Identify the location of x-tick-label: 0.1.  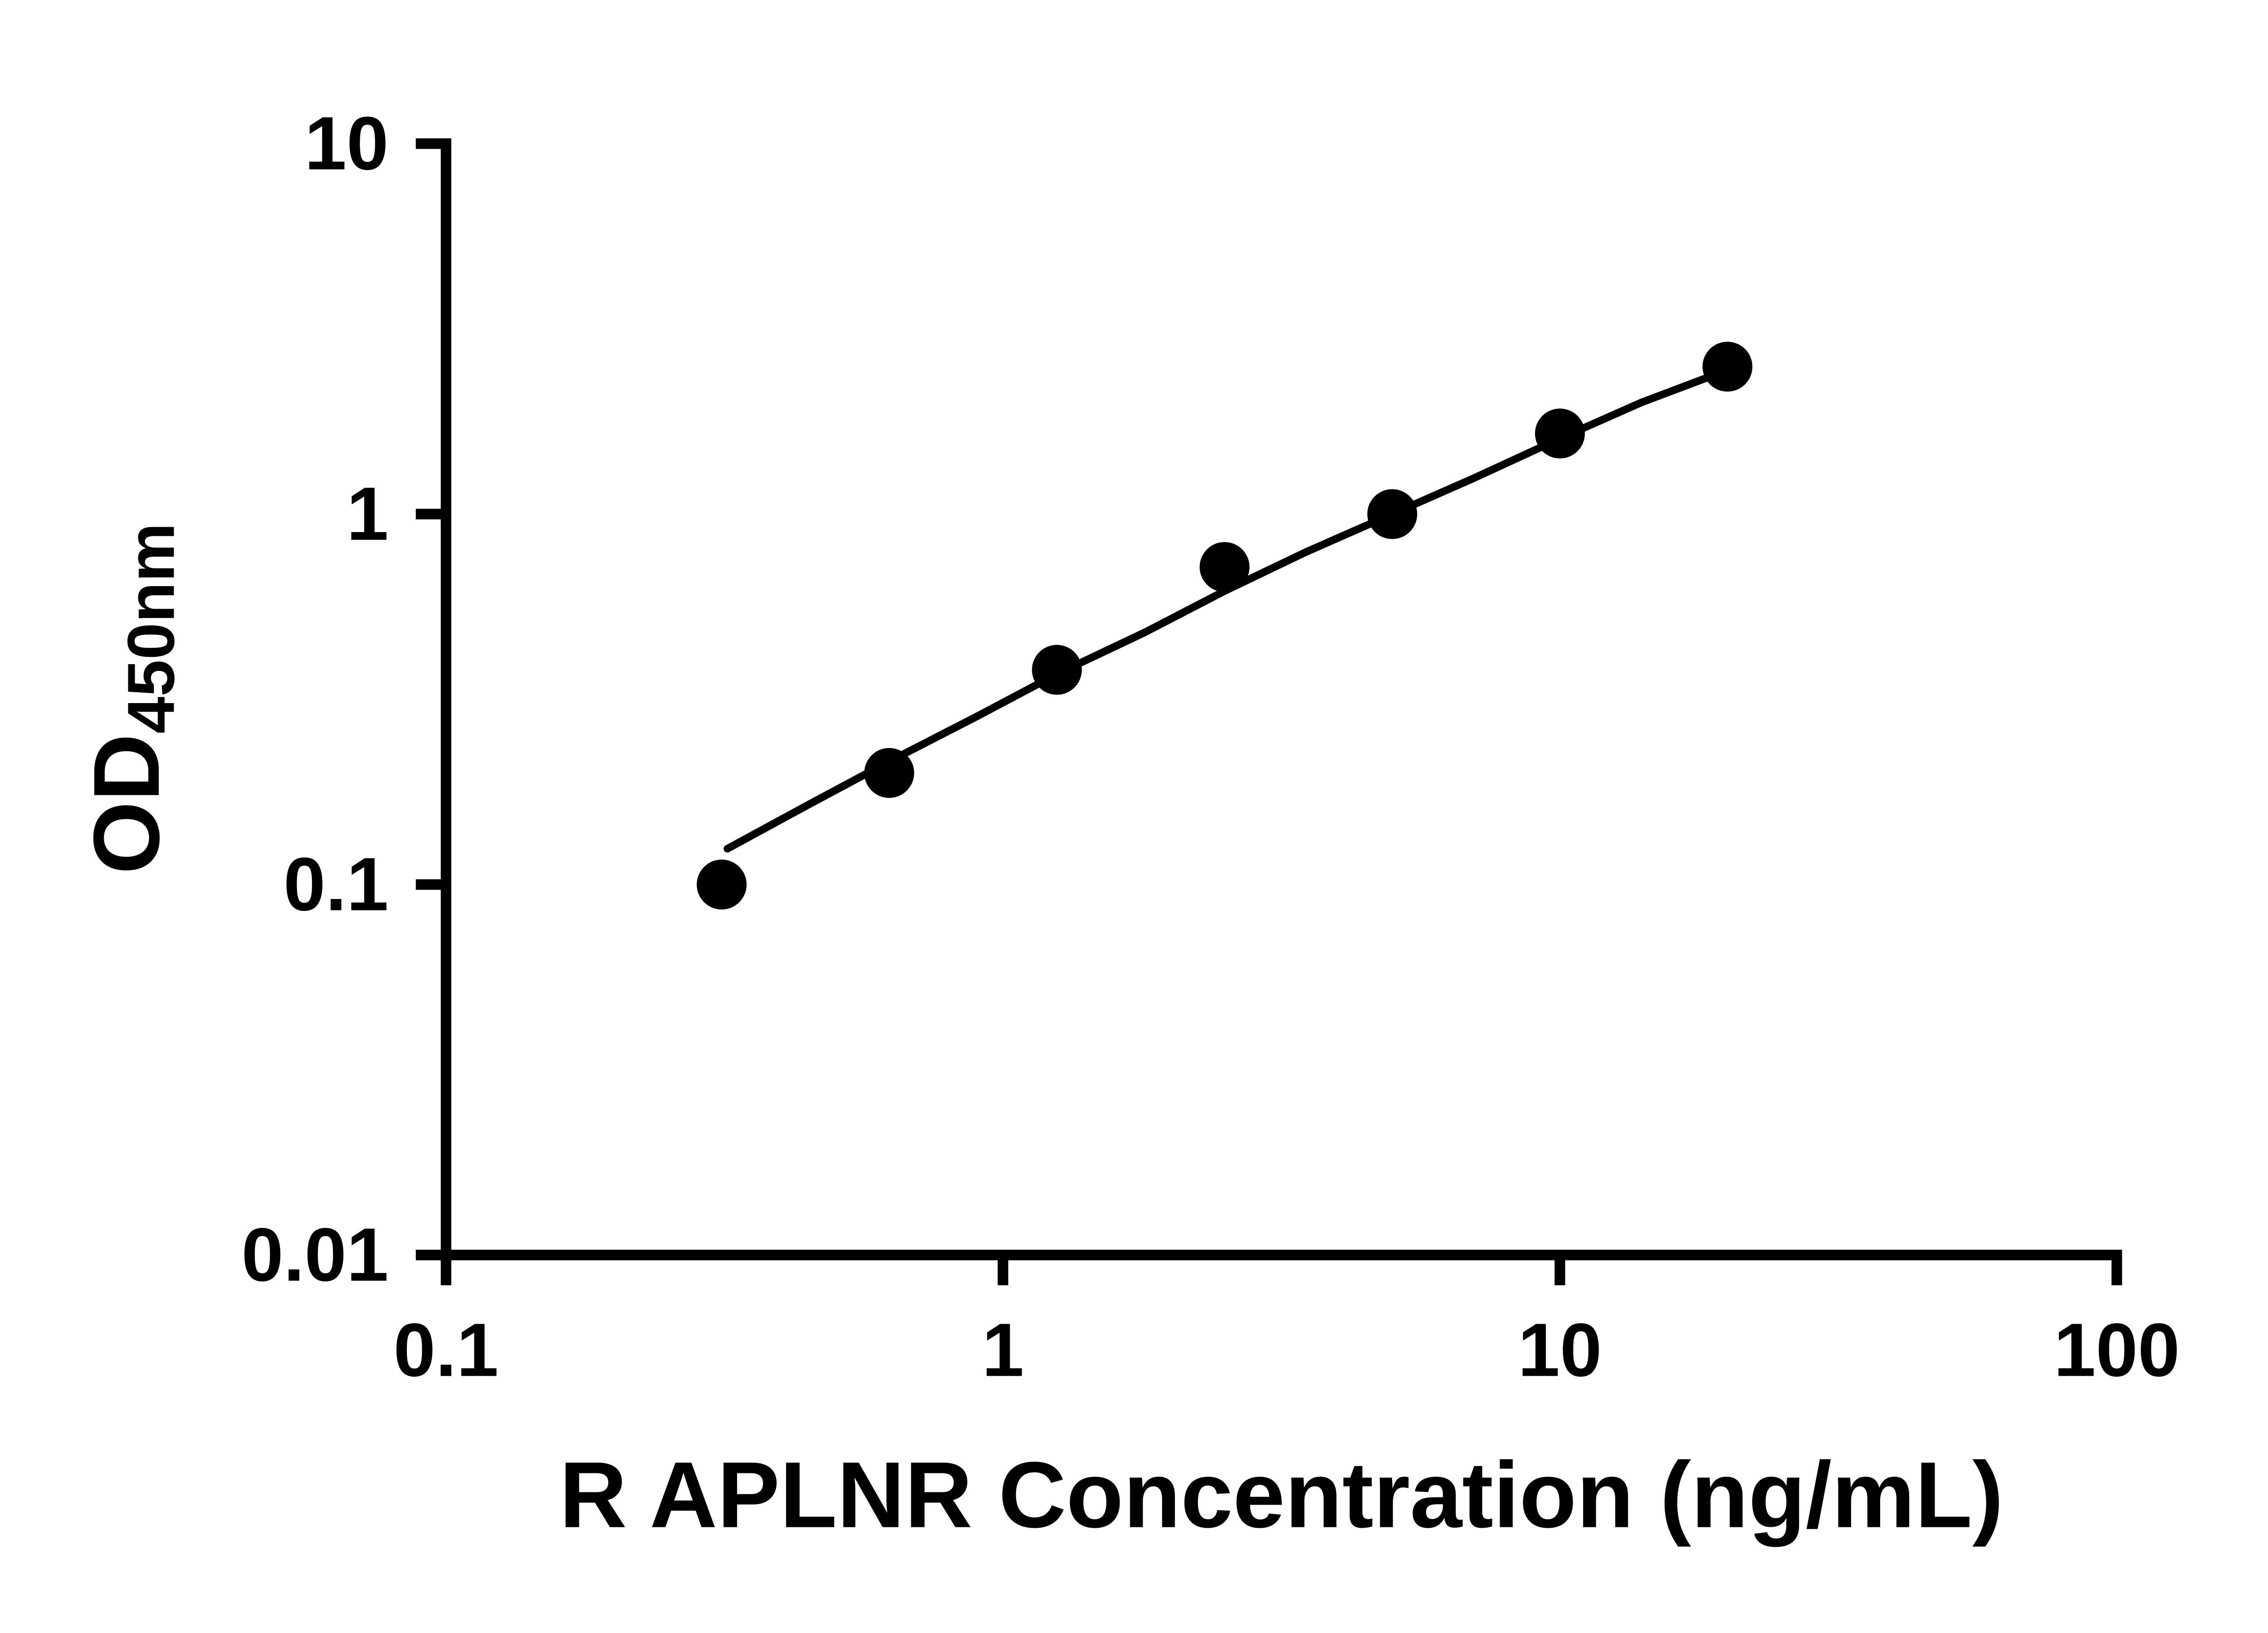
(446, 1350).